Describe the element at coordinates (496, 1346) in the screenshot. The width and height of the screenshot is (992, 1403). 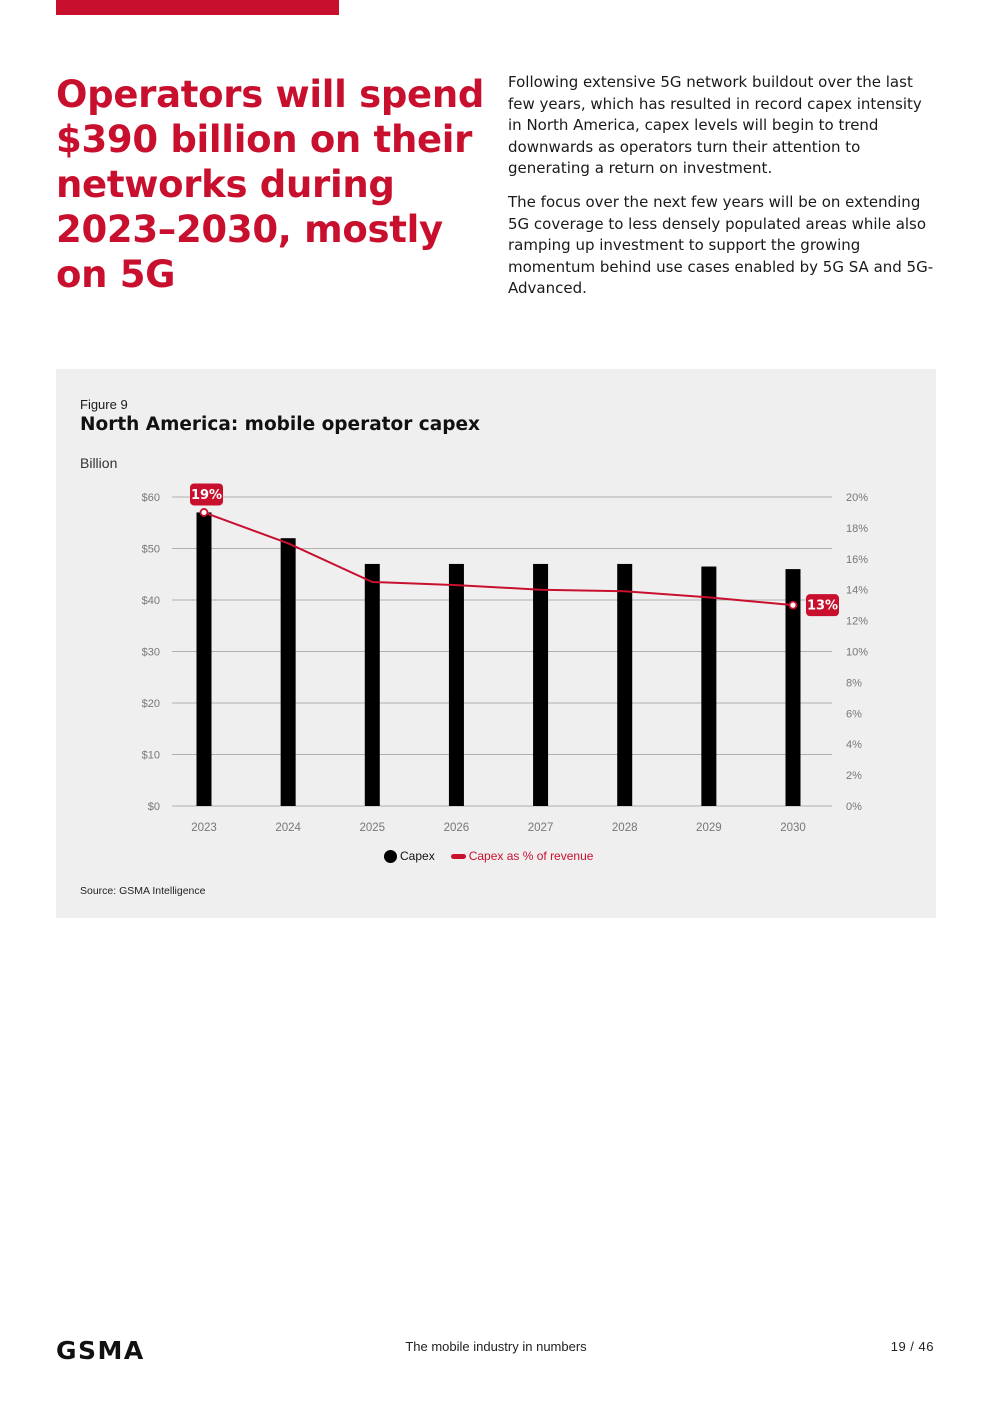
I see `footer-publication-title: The mobile industry in numbers` at that location.